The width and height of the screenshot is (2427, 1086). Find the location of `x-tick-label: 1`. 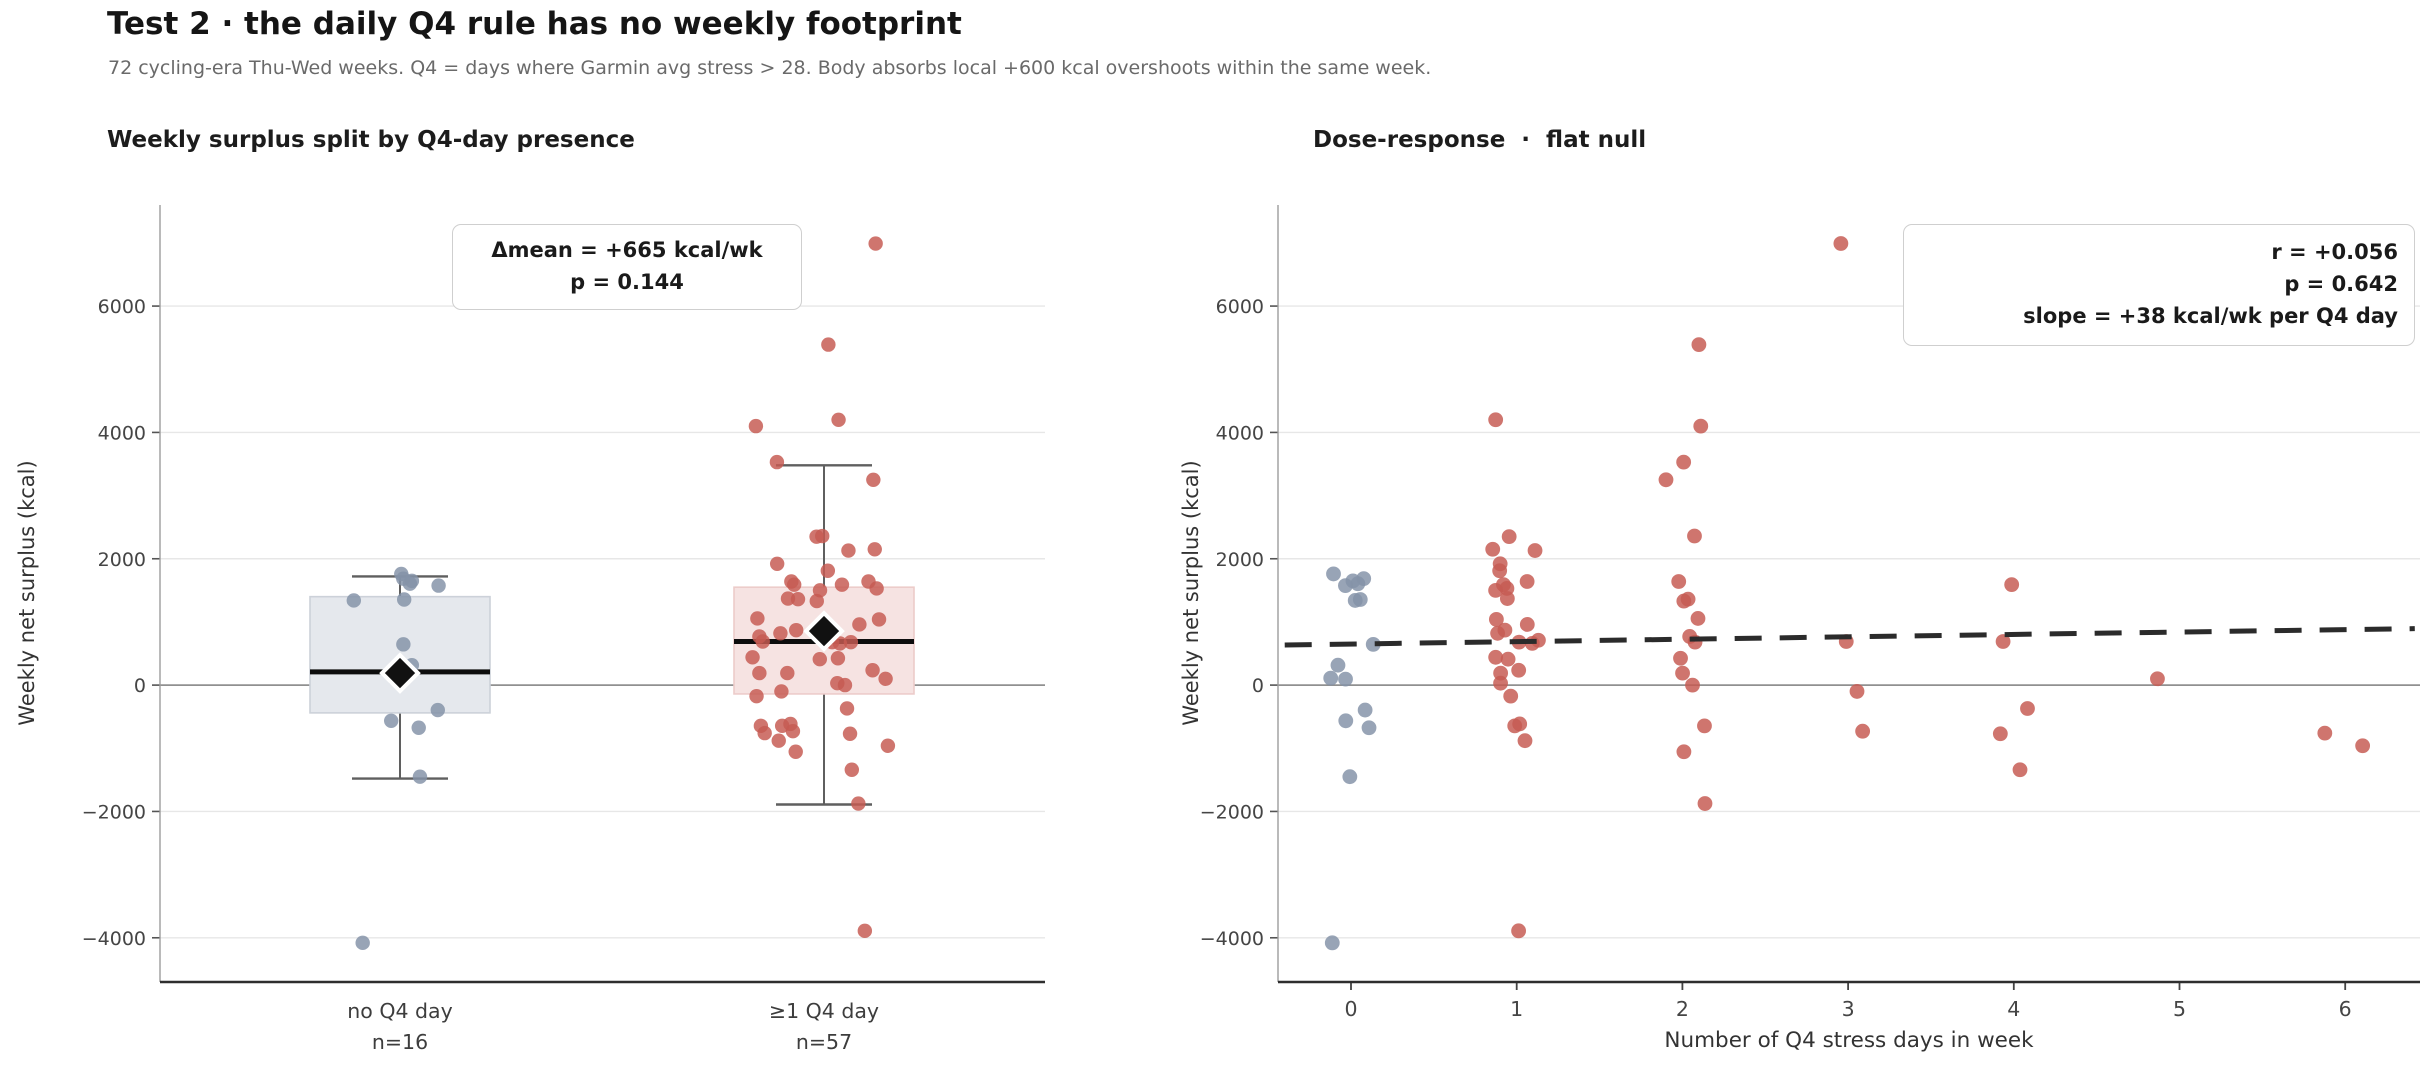

x-tick-label: 1 is located at coordinates (1516, 1009).